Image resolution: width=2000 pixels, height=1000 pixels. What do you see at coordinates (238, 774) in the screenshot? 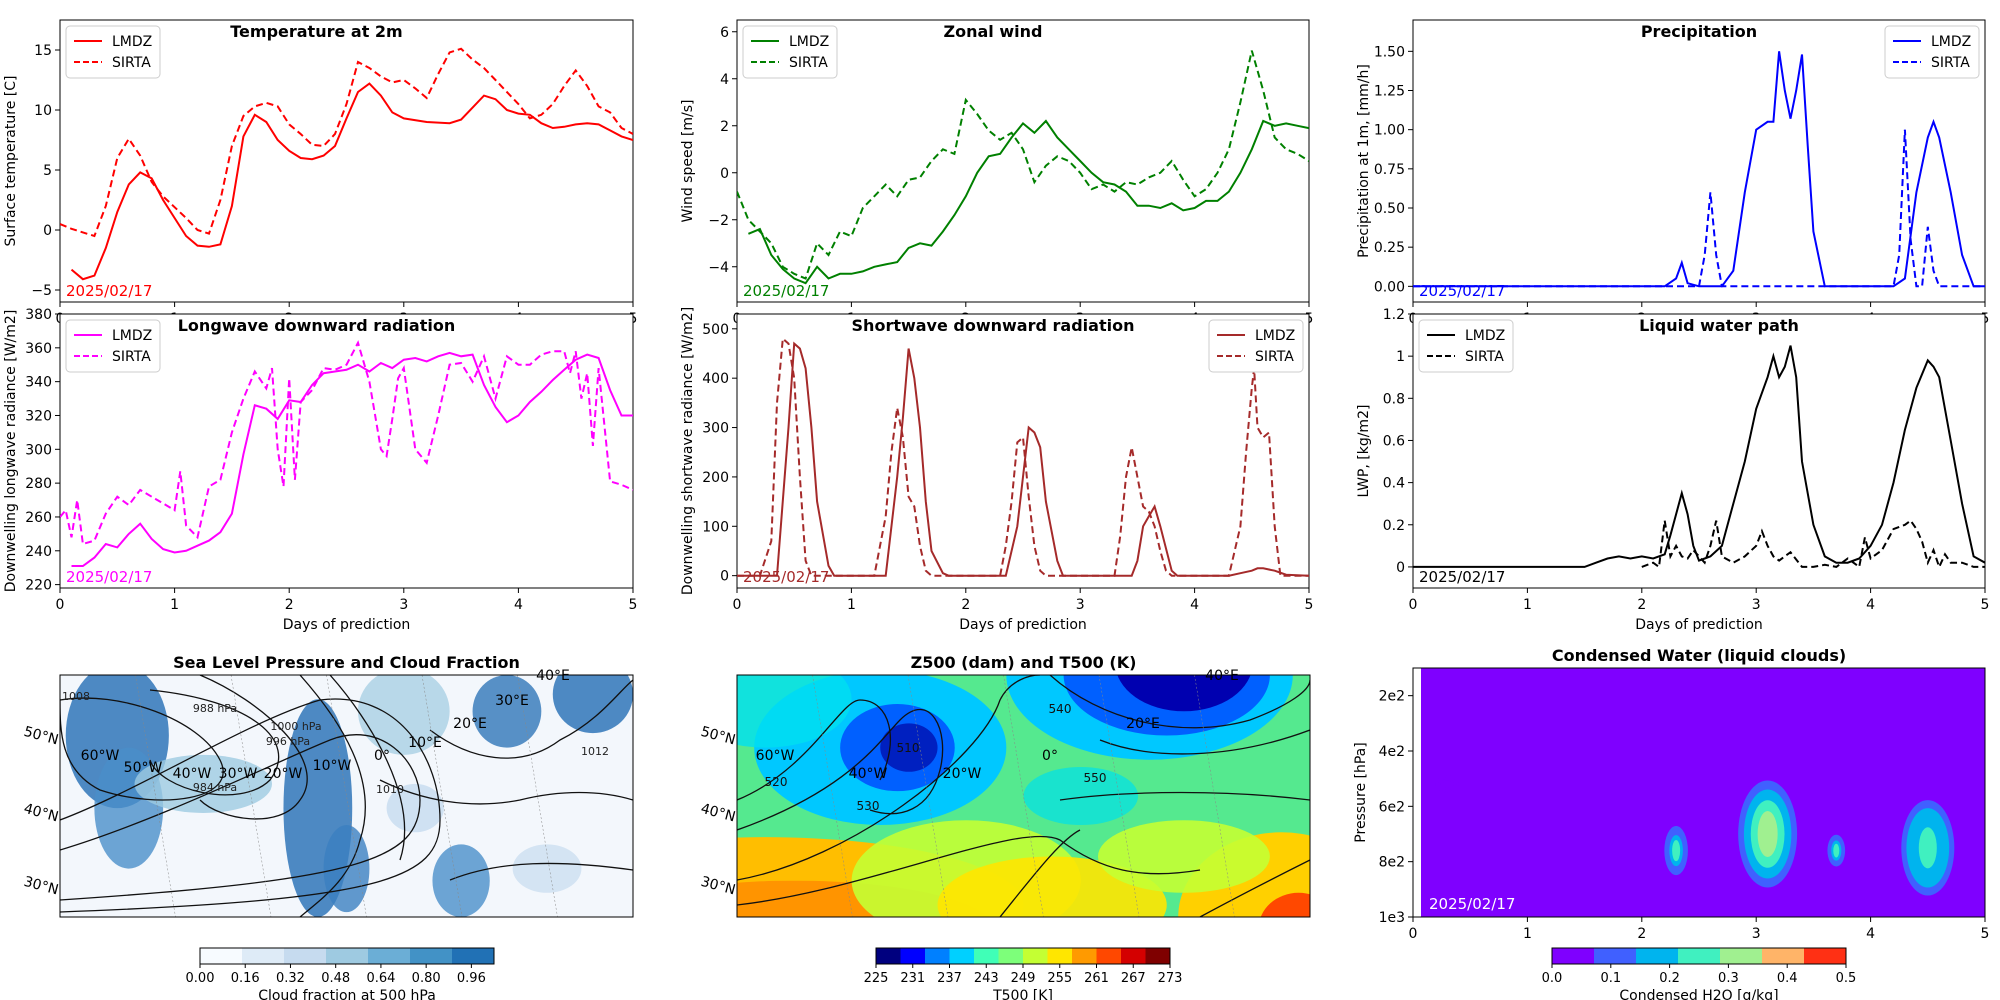
I see `lon-label: 30°W` at bounding box center [238, 774].